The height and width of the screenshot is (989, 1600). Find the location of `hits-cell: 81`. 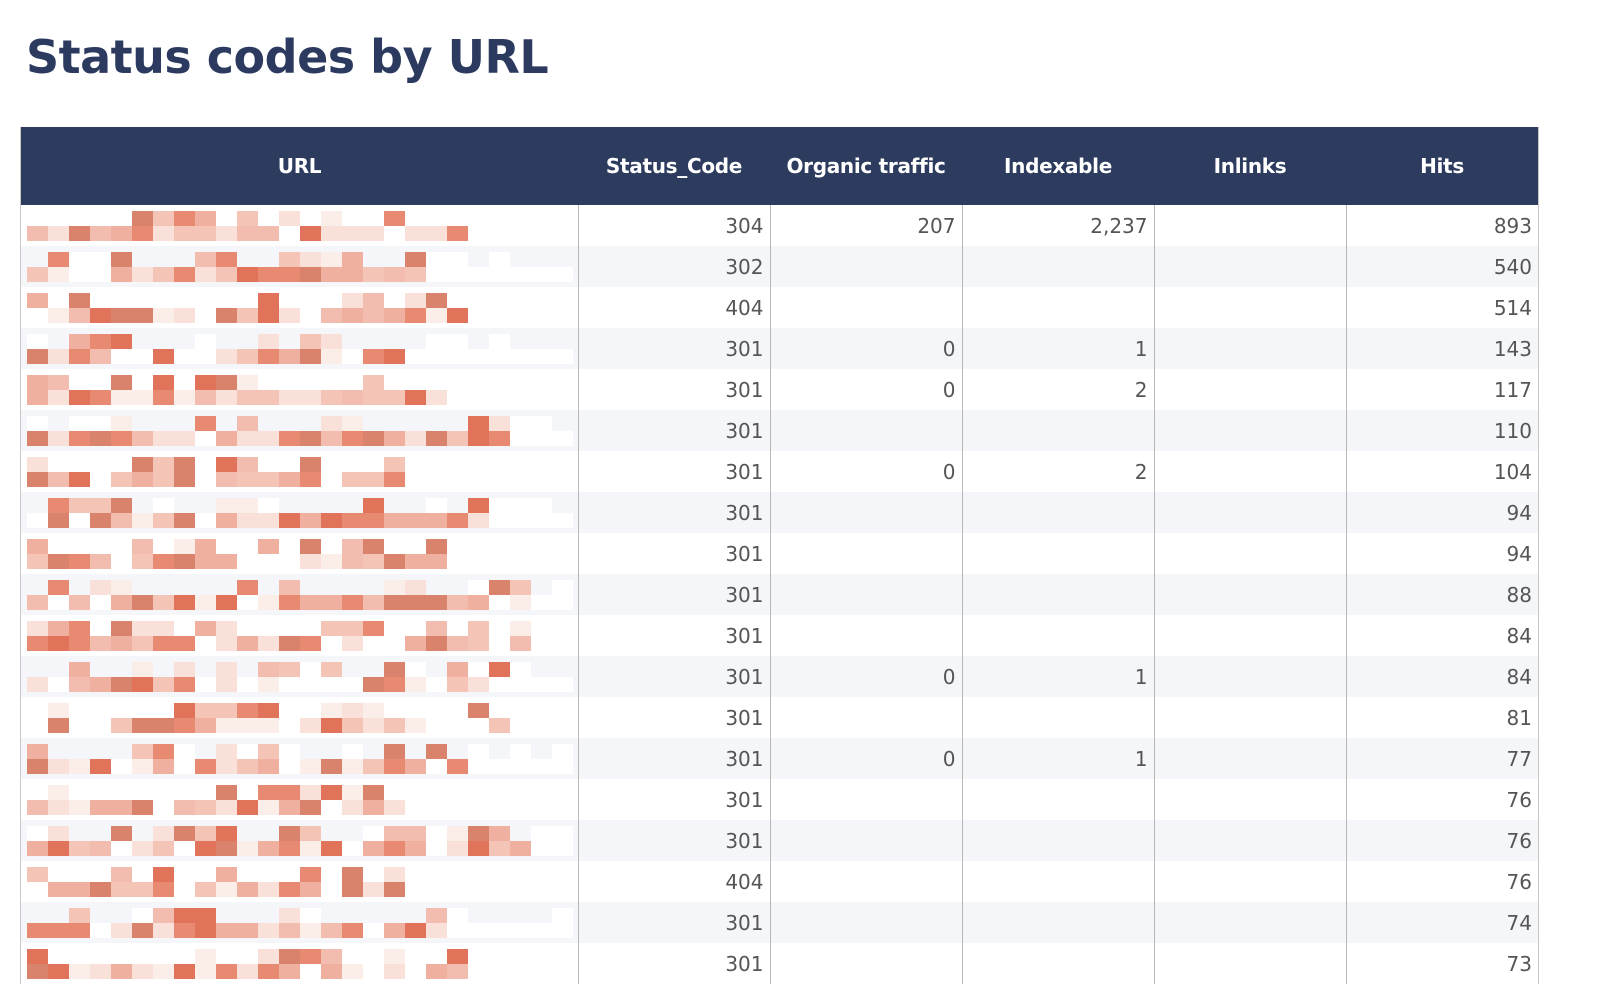

hits-cell: 81 is located at coordinates (1441, 717).